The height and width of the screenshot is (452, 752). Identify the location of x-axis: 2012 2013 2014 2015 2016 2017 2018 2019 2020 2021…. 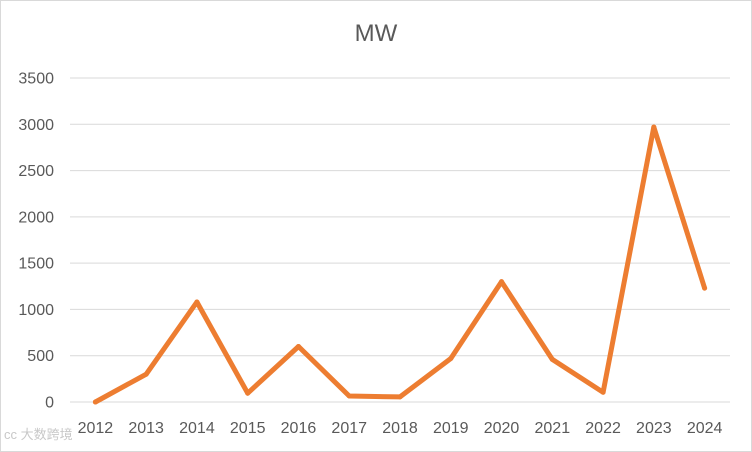
(400, 428).